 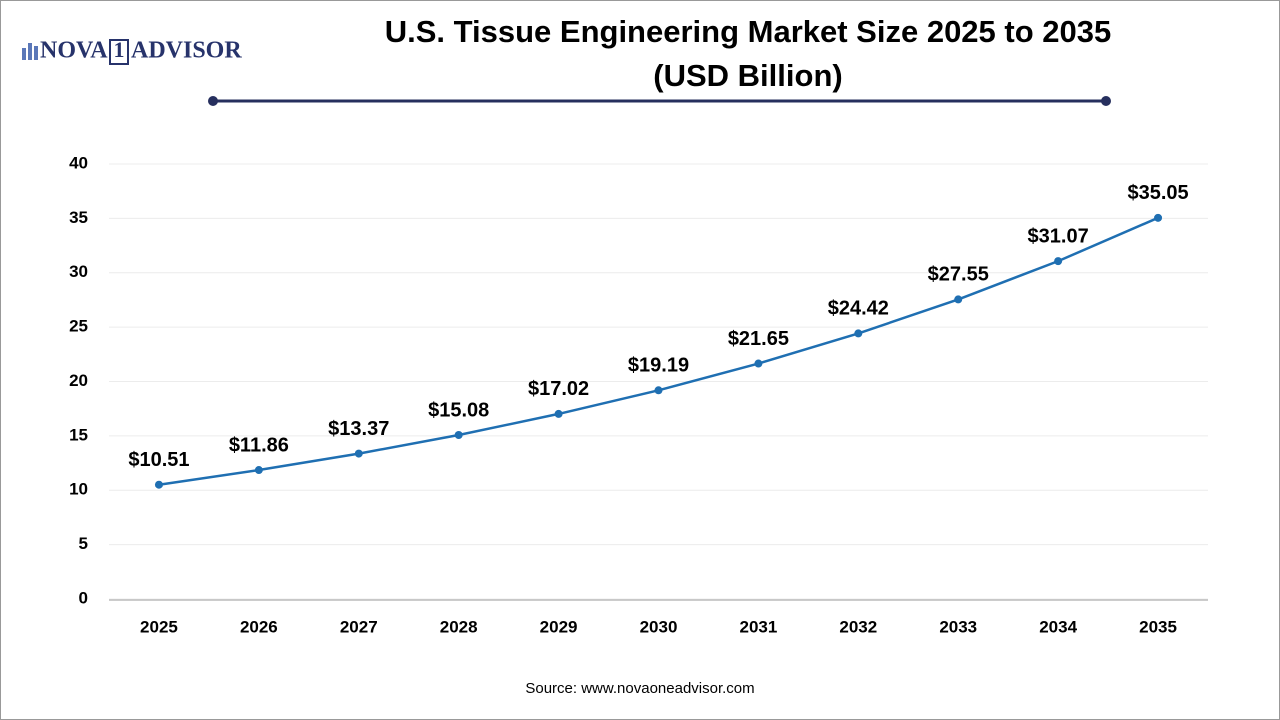 I want to click on logo: NOVA 1 ADVISOR, so click(x=132, y=51).